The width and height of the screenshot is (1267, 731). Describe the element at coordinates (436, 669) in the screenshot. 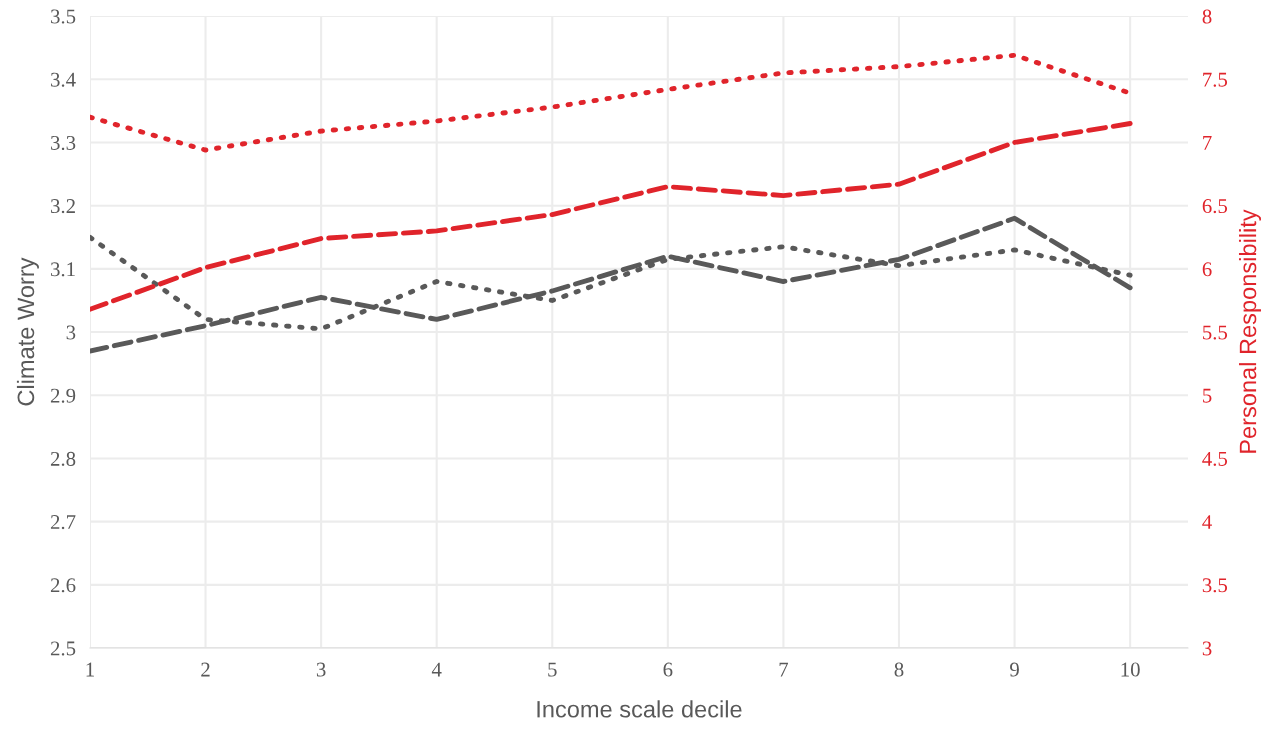

I see `x-tick-label: 4` at that location.